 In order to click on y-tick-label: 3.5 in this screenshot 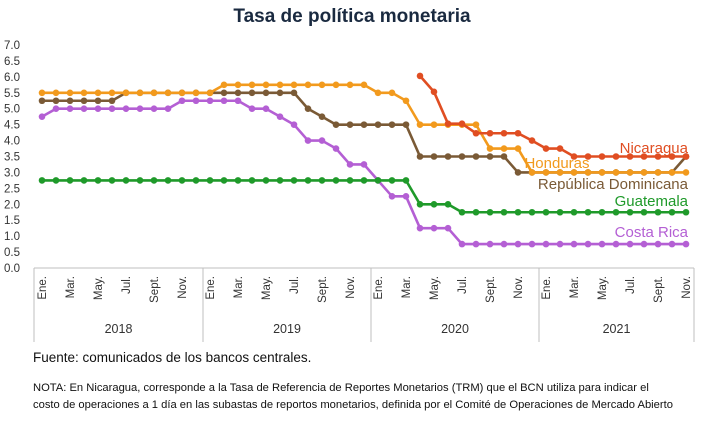, I will do `click(12, 158)`.